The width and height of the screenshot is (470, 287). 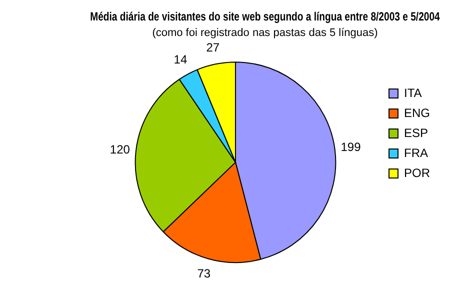 I want to click on data-label: 73, so click(x=204, y=273).